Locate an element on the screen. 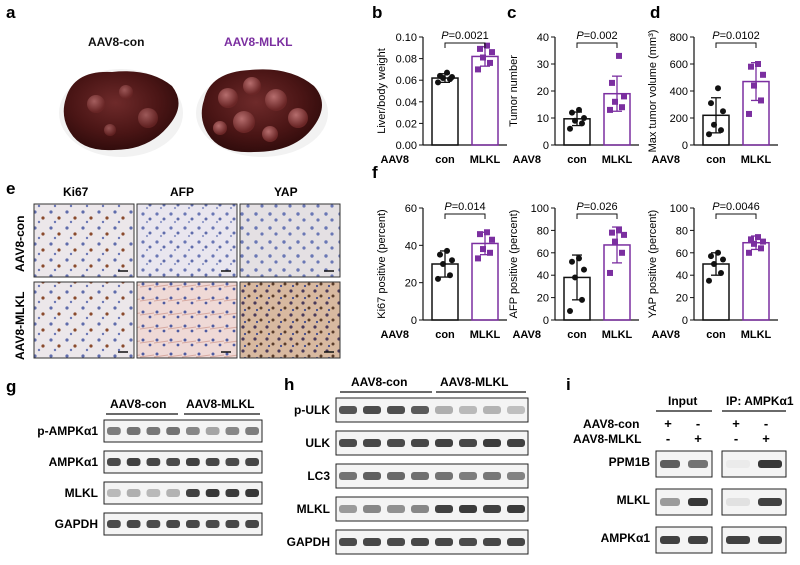  chart-b-bar is located at coordinates (445, 111).